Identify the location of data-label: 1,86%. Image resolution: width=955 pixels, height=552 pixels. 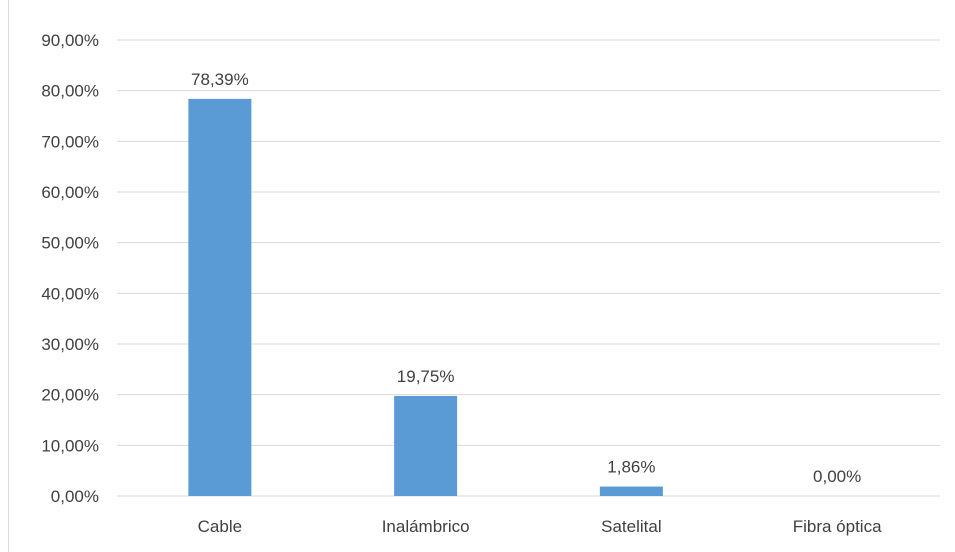
(631, 467).